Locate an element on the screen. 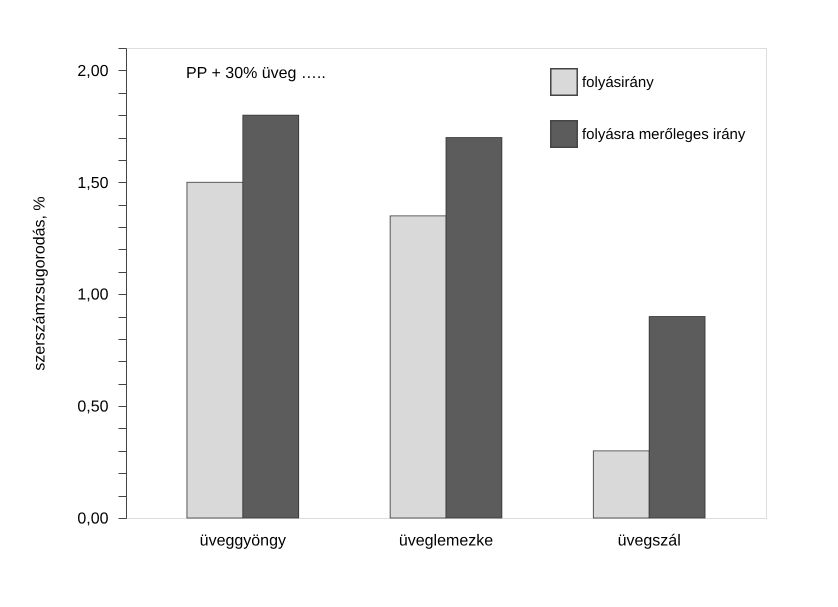 This screenshot has height=607, width=838. y-tick-label: 1,00 is located at coordinates (93, 295).